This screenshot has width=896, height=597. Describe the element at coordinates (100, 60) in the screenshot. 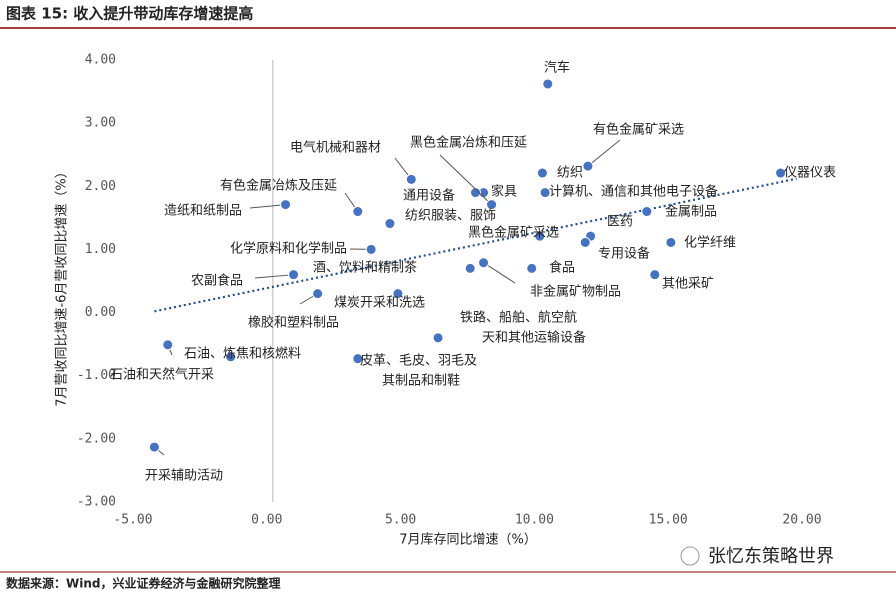

I see `y-tick-label: 4.00` at that location.